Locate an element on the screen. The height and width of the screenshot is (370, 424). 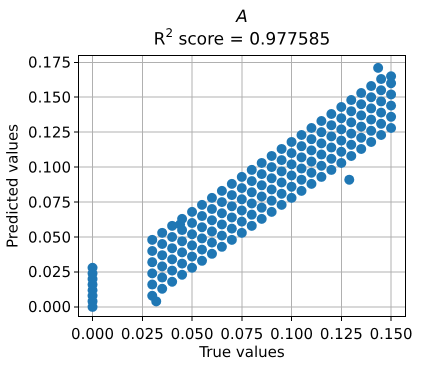
y-tick-label: 0.075 is located at coordinates (49, 202).